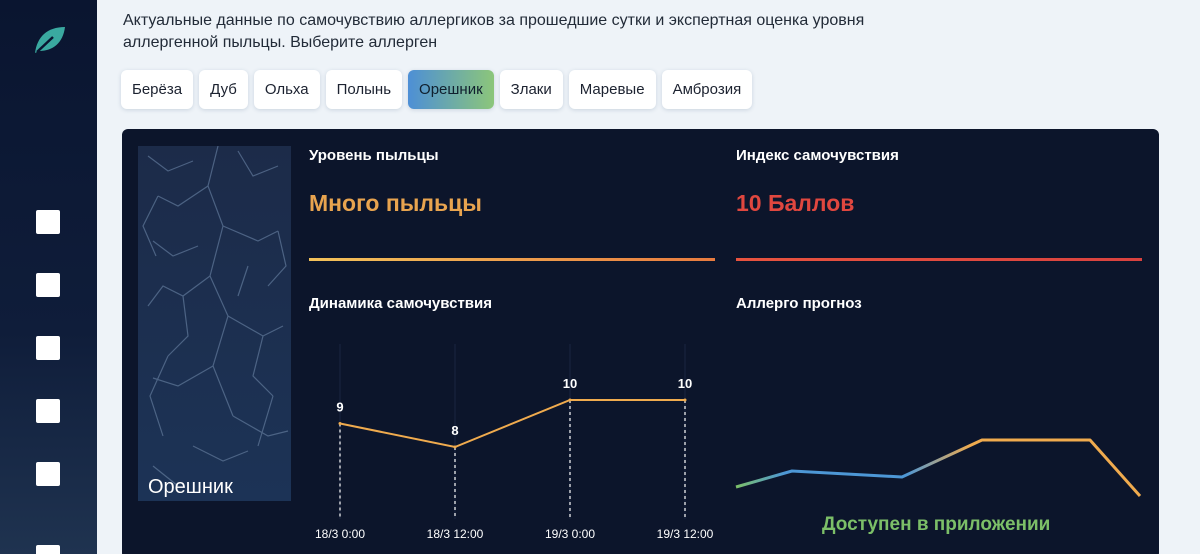 This screenshot has width=1200, height=554. Describe the element at coordinates (400, 303) in the screenshot. I see `dynamics-title: Динамика самочувствия` at that location.